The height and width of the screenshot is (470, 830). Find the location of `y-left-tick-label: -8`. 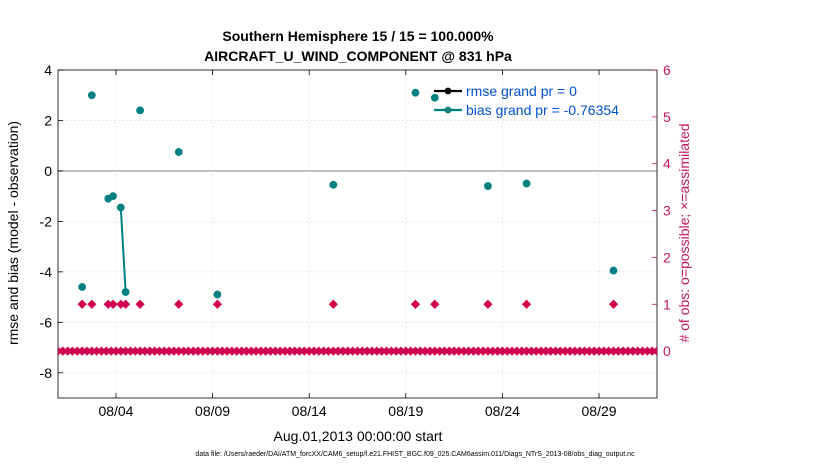

y-left-tick-label: -8 is located at coordinates (46, 373).